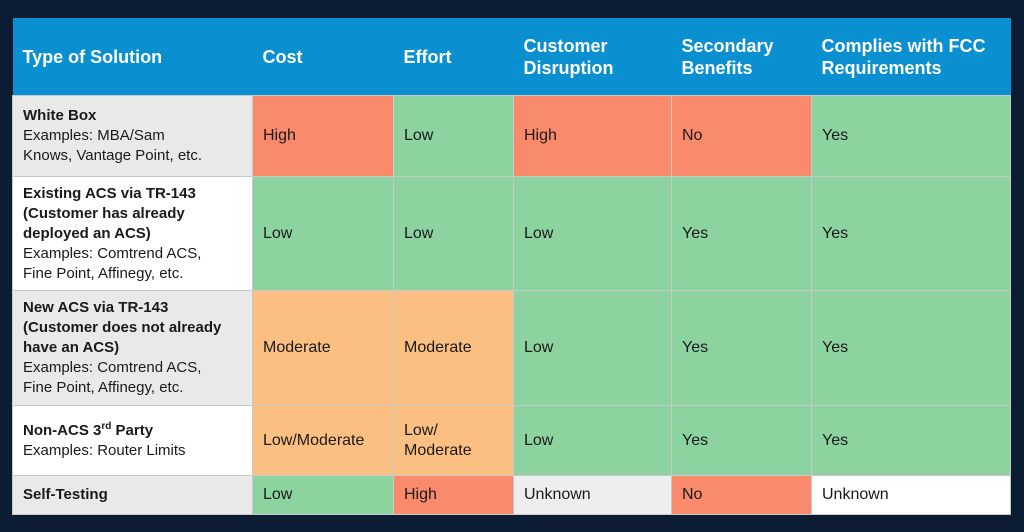 The height and width of the screenshot is (532, 1024). I want to click on header-secondary-benefits: Secondary Benefits, so click(741, 57).